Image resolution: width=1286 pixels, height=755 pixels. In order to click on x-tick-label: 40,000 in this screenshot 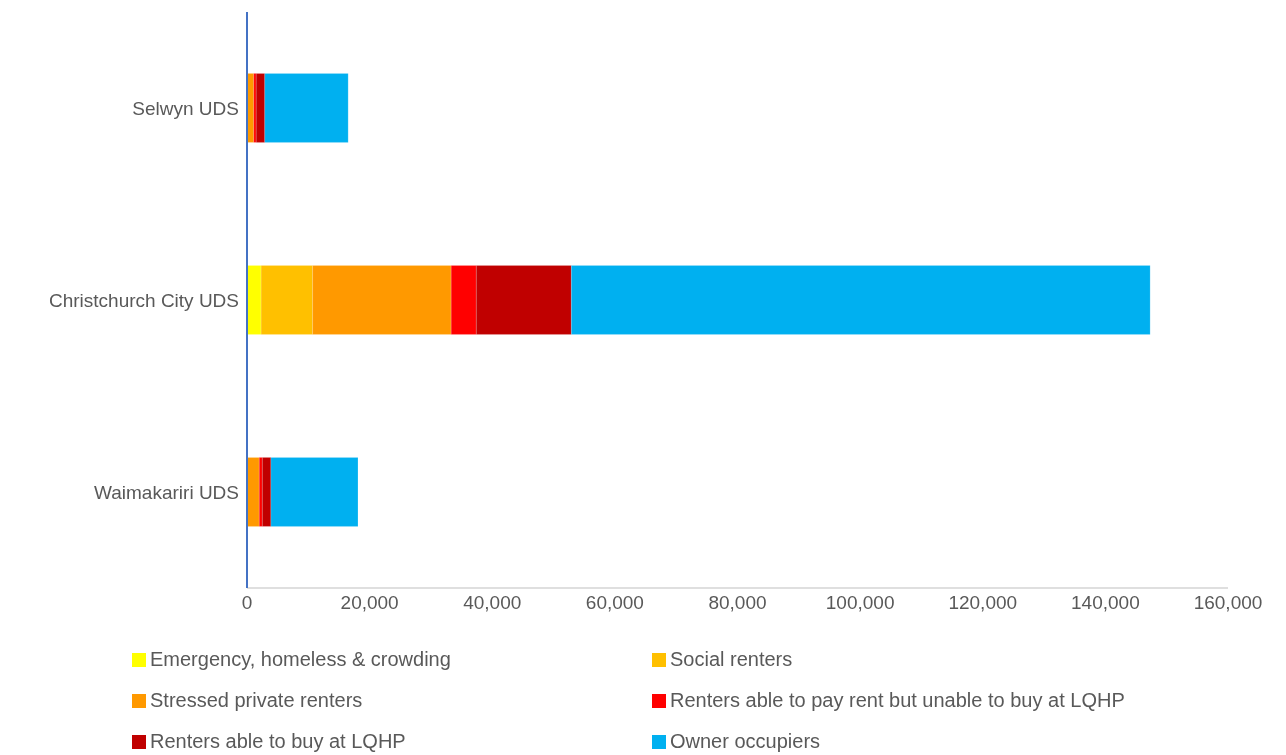, I will do `click(492, 603)`.